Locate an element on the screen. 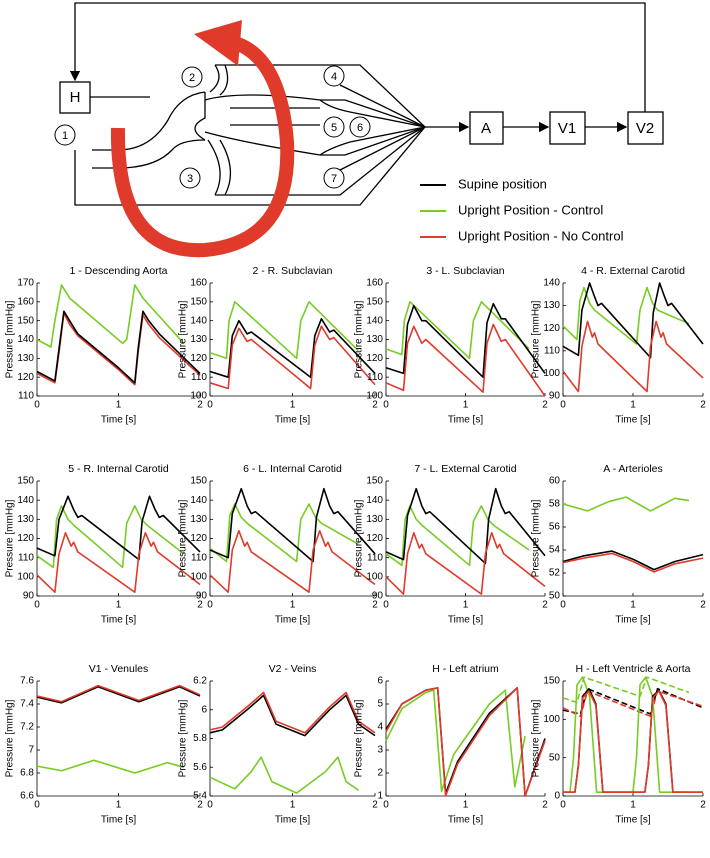 This screenshot has width=710, height=858. y-tick-label: 6.6 is located at coordinates (27, 796).